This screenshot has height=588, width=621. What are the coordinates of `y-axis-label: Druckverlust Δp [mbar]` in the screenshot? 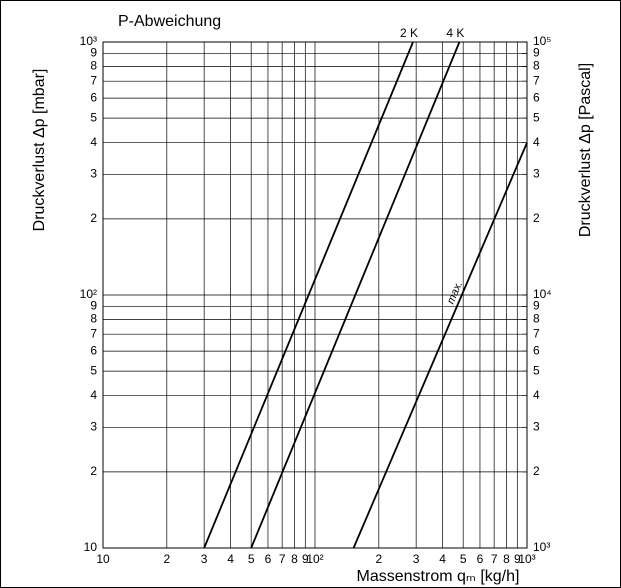 It's located at (39, 150).